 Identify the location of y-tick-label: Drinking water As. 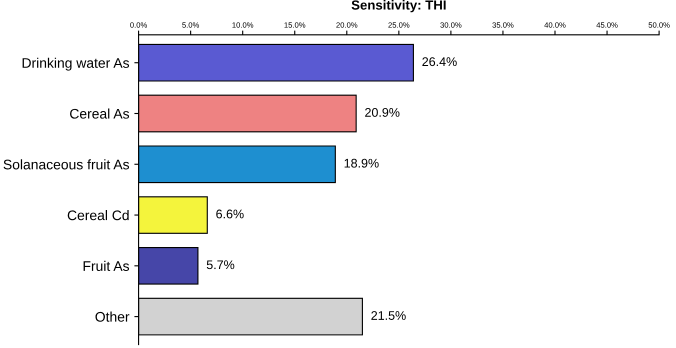
(76, 64).